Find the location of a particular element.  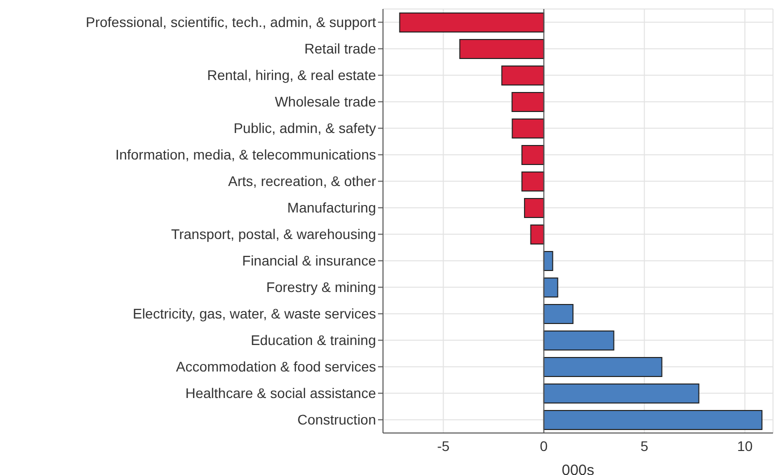

x-tick-label: 10 is located at coordinates (745, 446).